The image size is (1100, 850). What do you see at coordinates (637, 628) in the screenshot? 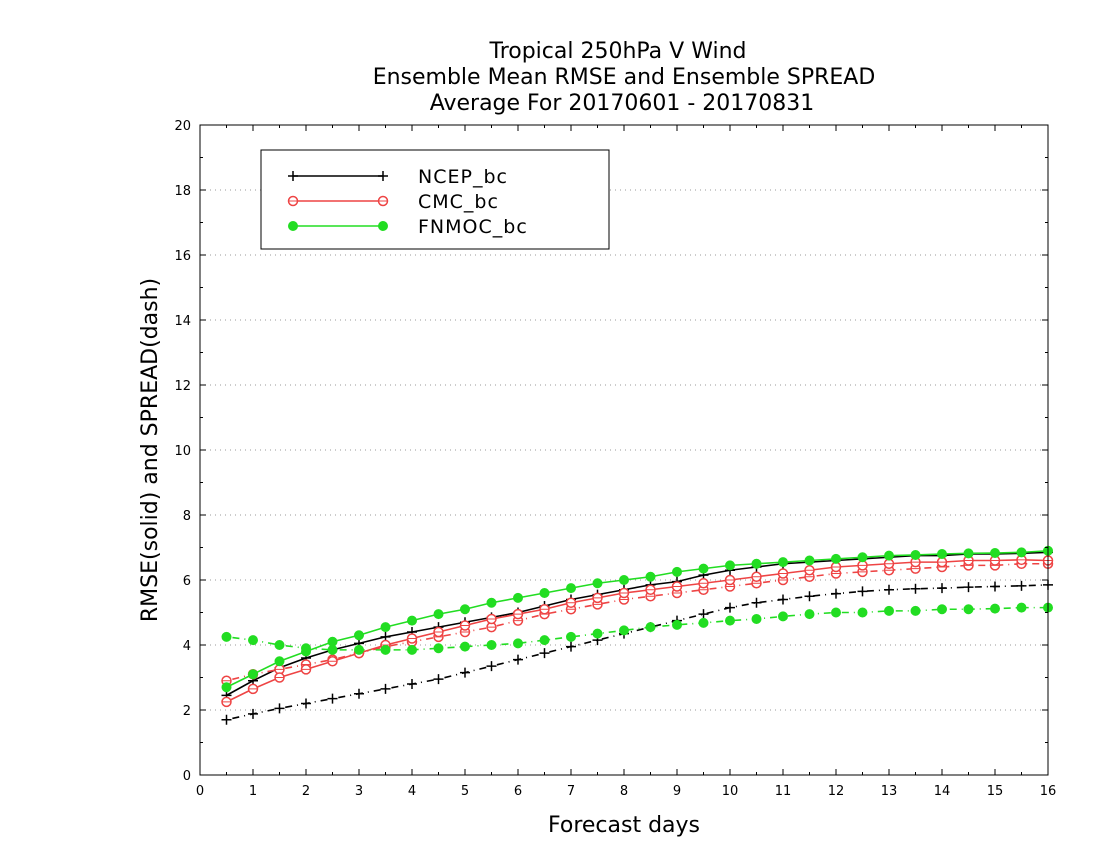
I see `spread-line-fnmoc-bc` at bounding box center [637, 628].